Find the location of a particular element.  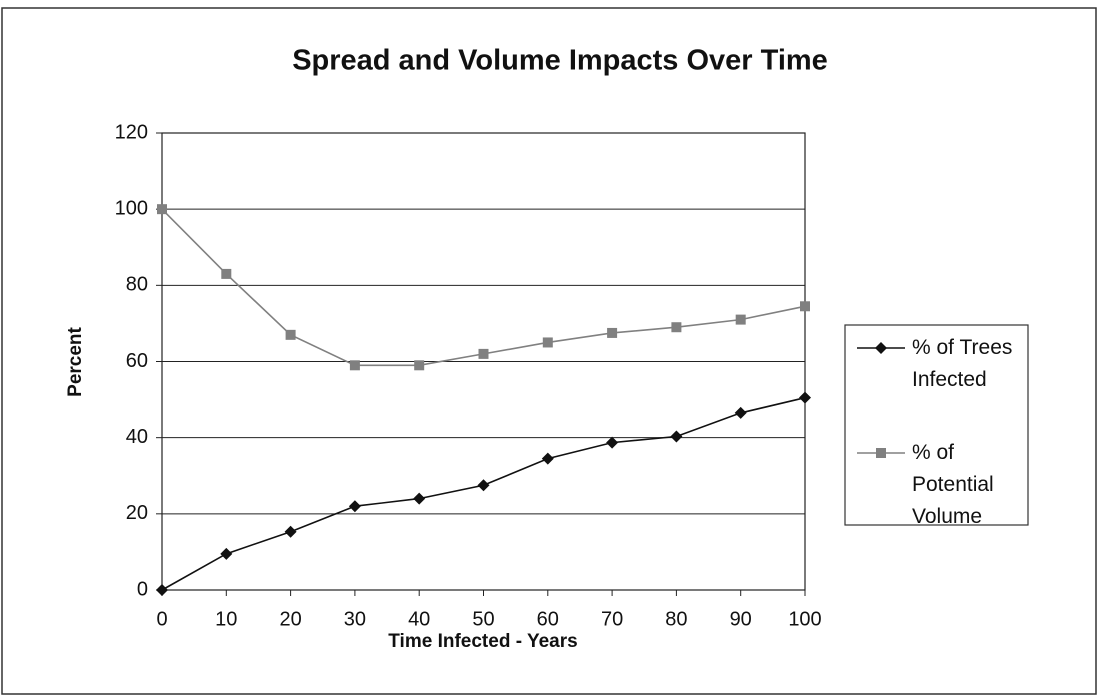

x-tick-label: 10 is located at coordinates (226, 619).